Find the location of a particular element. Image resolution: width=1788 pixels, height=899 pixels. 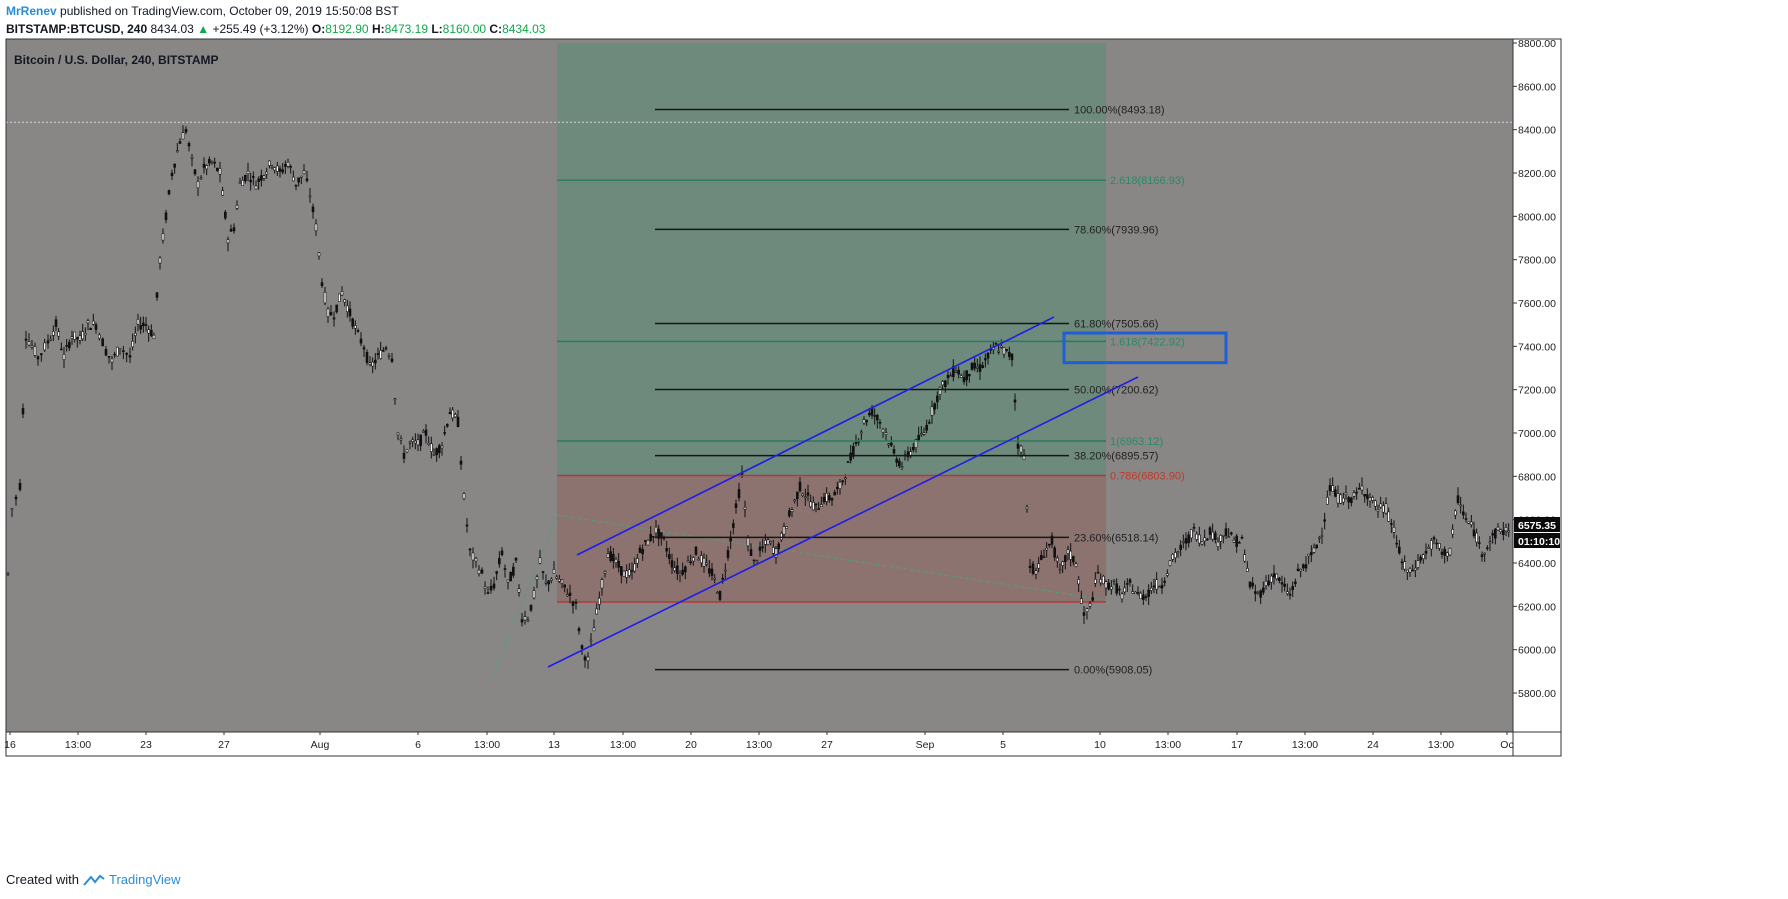

x-tick-label: 5 is located at coordinates (1003, 745).